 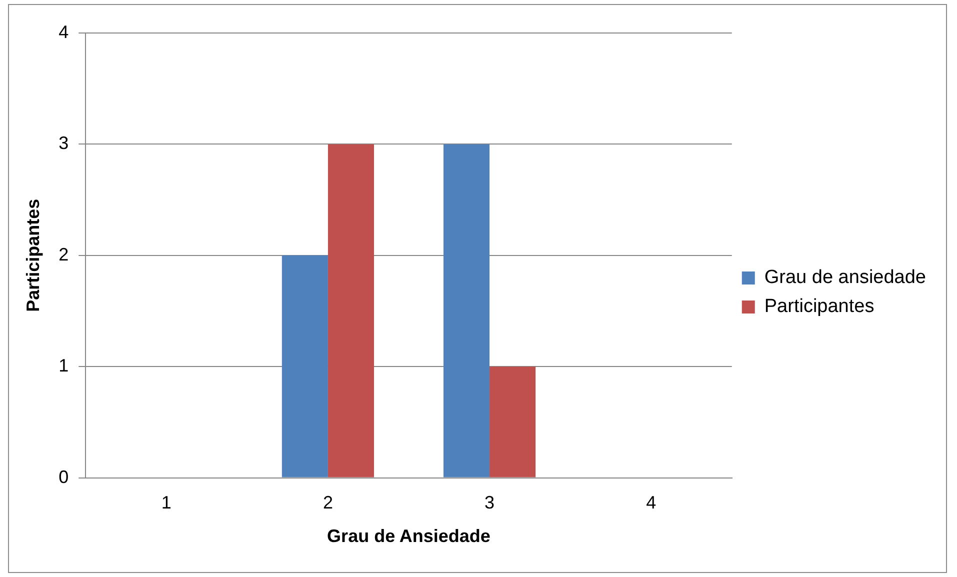 What do you see at coordinates (63, 476) in the screenshot?
I see `y-tick-label: 0` at bounding box center [63, 476].